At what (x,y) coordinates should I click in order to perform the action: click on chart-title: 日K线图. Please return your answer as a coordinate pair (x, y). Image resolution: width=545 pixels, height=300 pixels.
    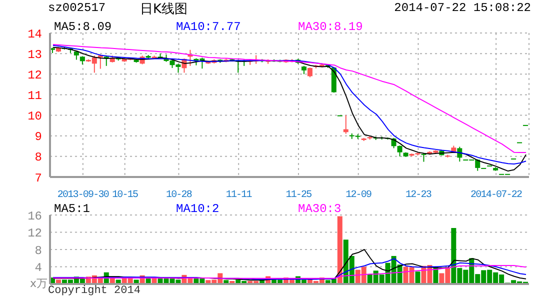
    Looking at the image, I should click on (164, 9).